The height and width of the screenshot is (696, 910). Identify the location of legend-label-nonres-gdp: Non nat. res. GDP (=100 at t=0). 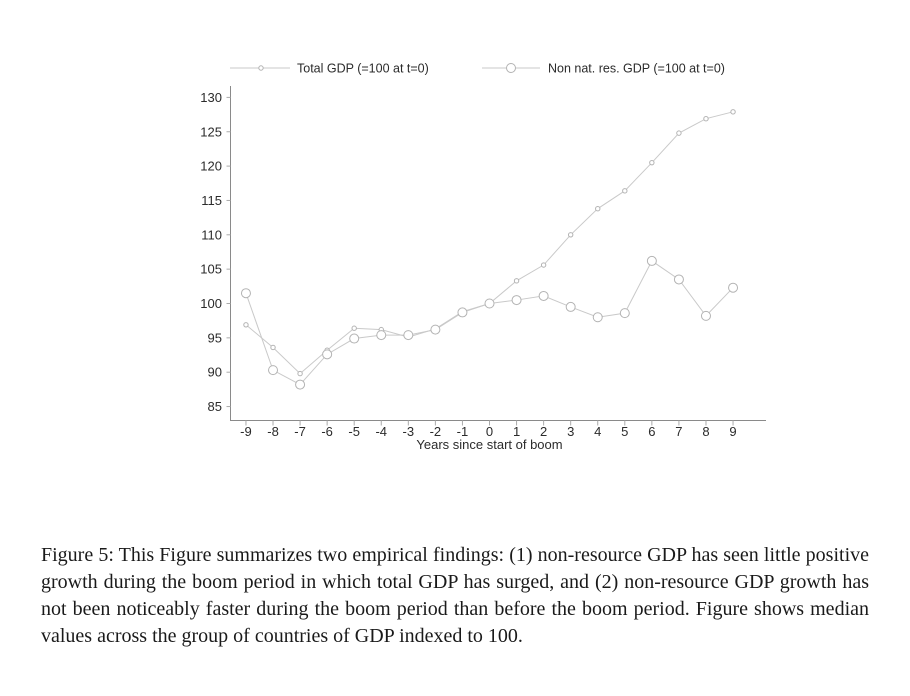
(636, 69).